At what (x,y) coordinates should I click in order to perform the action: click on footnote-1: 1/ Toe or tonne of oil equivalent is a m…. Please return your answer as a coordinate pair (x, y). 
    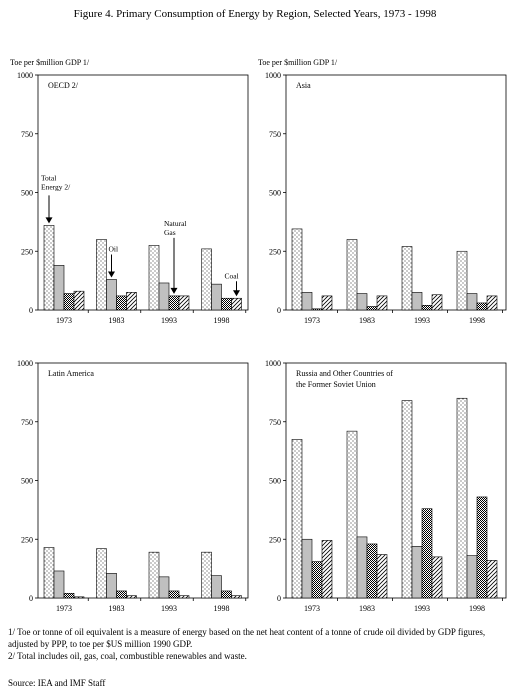
    Looking at the image, I should click on (247, 638).